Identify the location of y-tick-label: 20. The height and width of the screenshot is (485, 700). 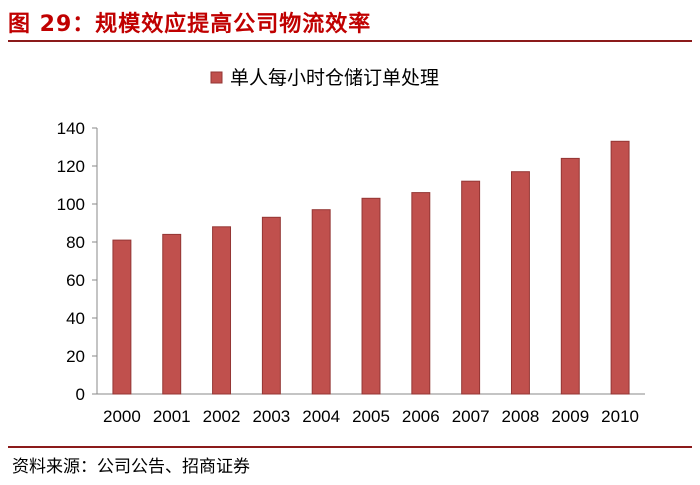
(75, 356).